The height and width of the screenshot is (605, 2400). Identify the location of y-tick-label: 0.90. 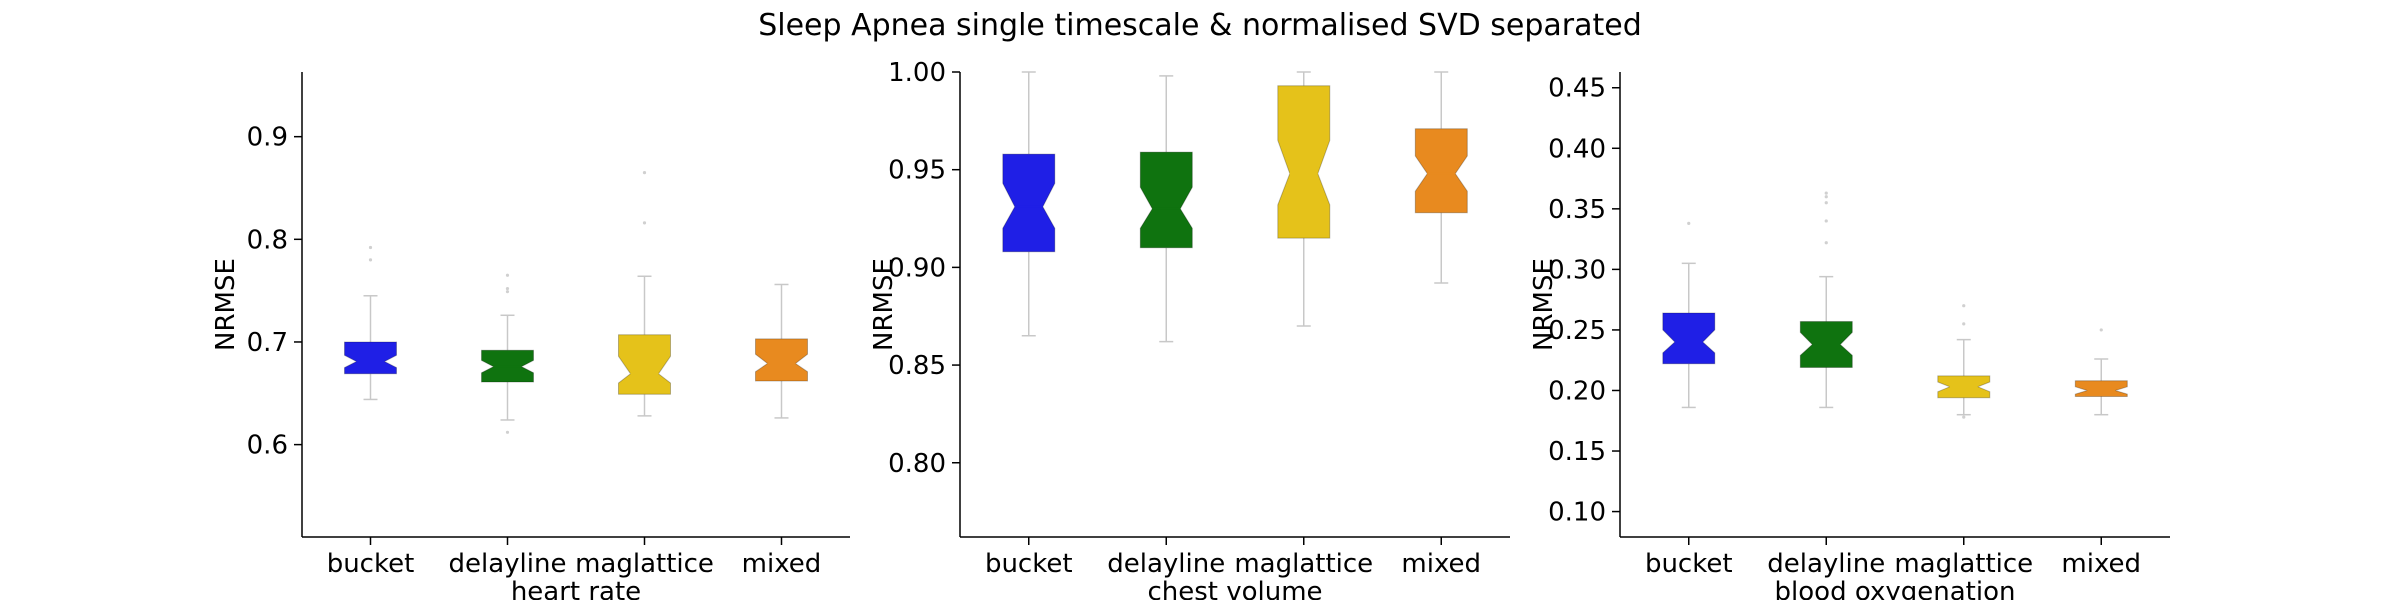
(917, 268).